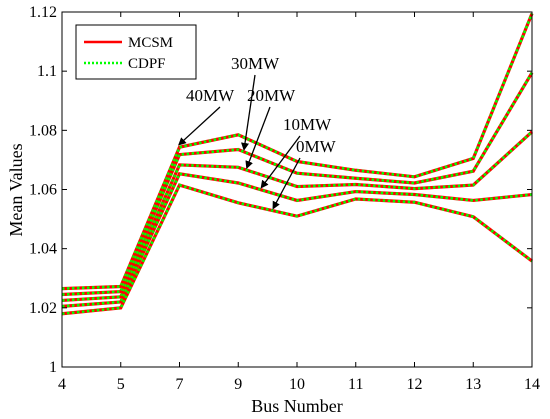 The width and height of the screenshot is (550, 419). Describe the element at coordinates (532, 384) in the screenshot. I see `x-tick-label: 14` at that location.